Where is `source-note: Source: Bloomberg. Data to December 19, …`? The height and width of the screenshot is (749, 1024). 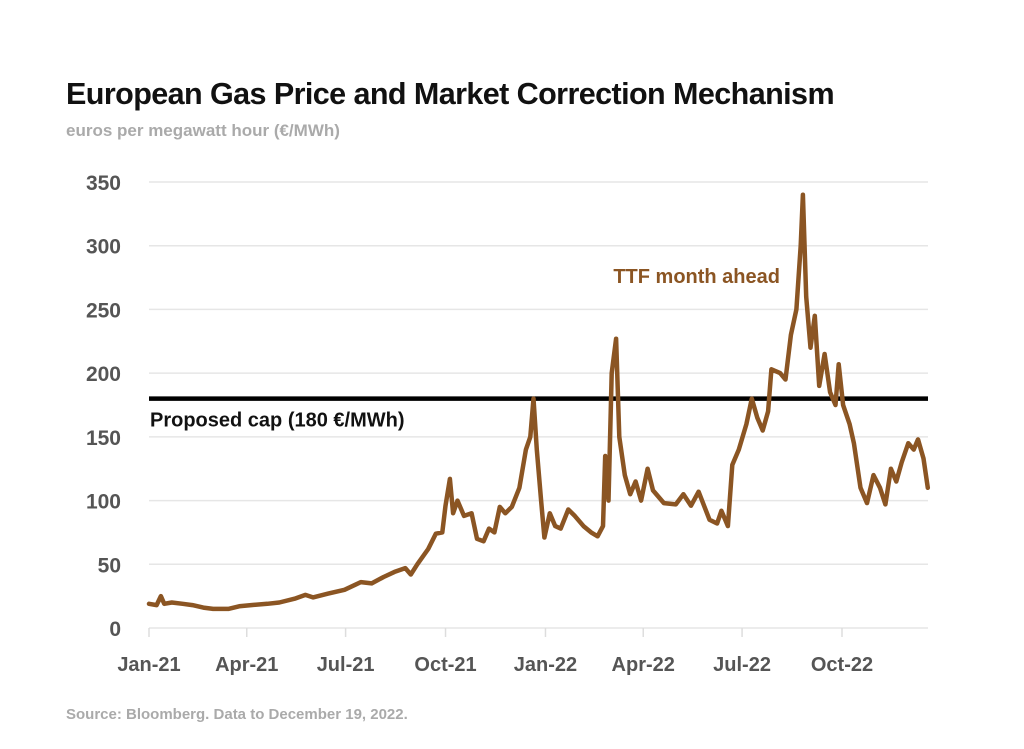
source-note: Source: Bloomberg. Data to December 19, … is located at coordinates (237, 714).